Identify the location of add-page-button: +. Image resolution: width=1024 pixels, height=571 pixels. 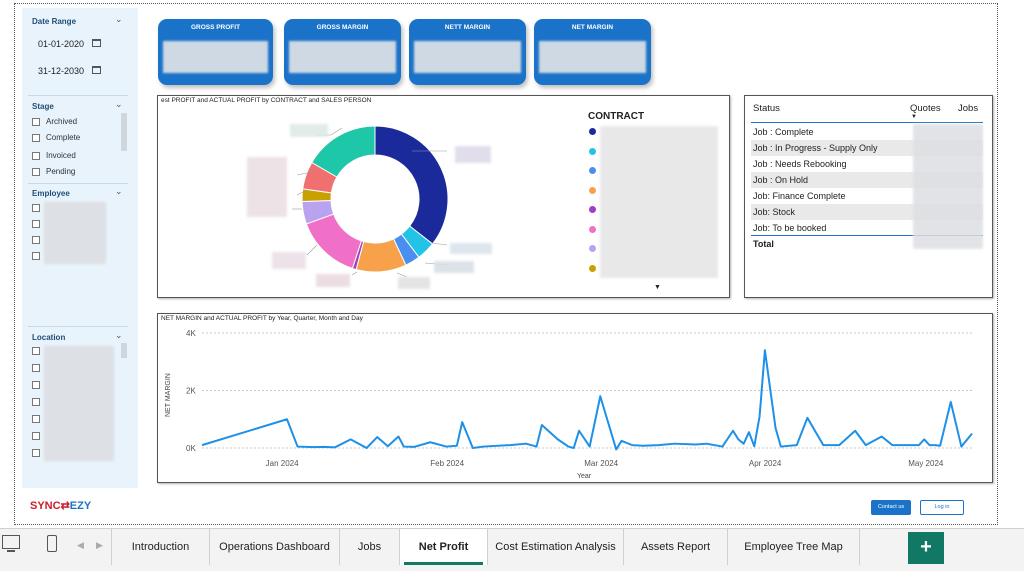
(926, 548).